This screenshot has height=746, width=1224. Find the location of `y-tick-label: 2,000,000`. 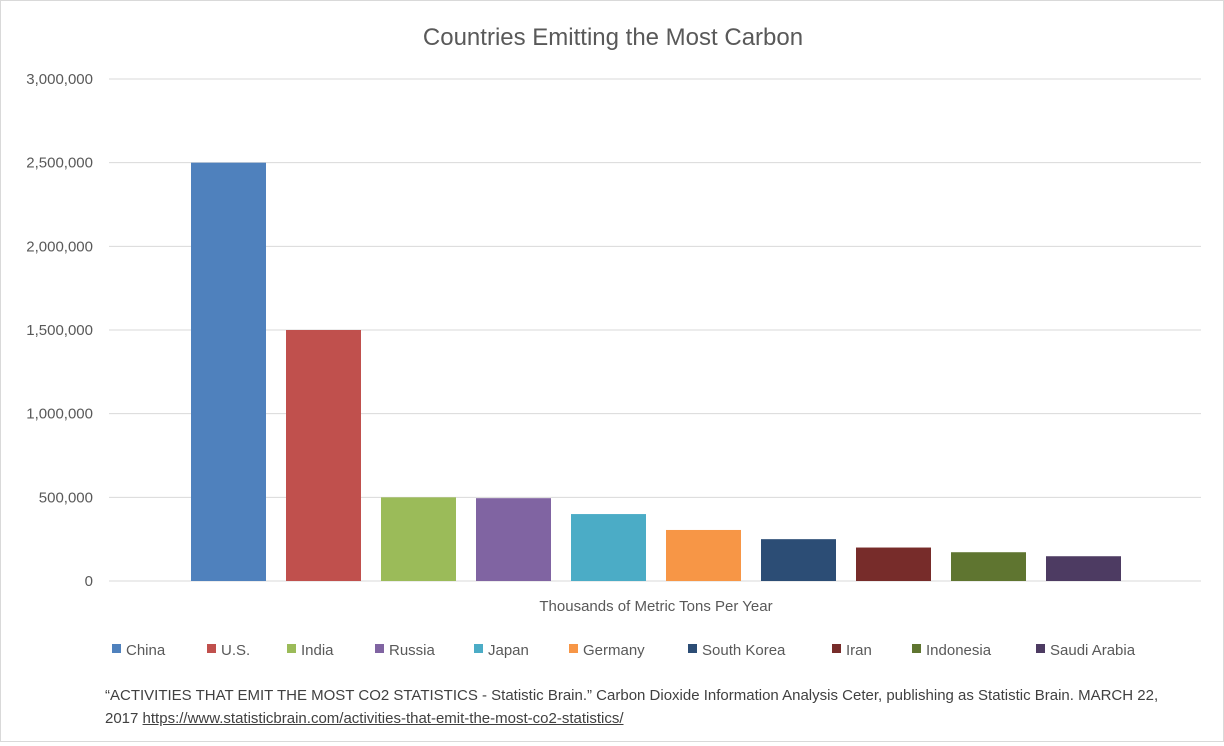

y-tick-label: 2,000,000 is located at coordinates (59, 246).